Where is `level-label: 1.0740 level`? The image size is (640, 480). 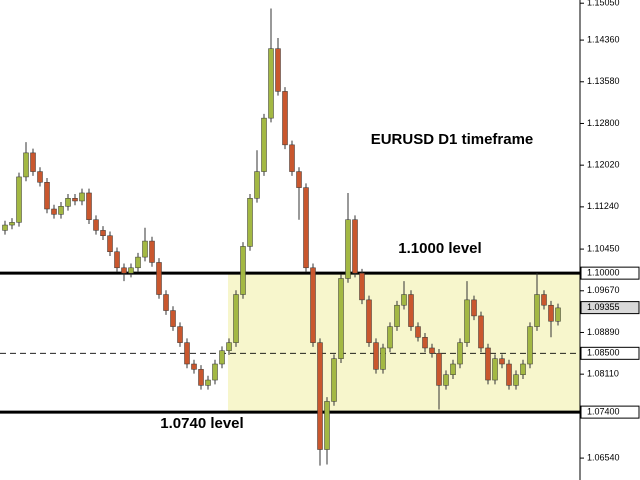 level-label: 1.0740 level is located at coordinates (201, 423).